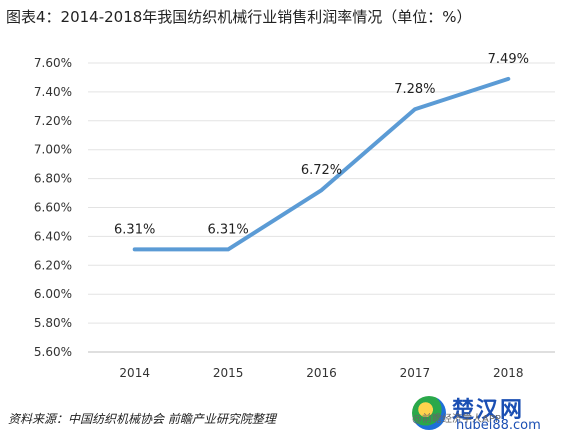 This screenshot has width=568, height=439. I want to click on watermark-site: hubei88.com, so click(498, 425).